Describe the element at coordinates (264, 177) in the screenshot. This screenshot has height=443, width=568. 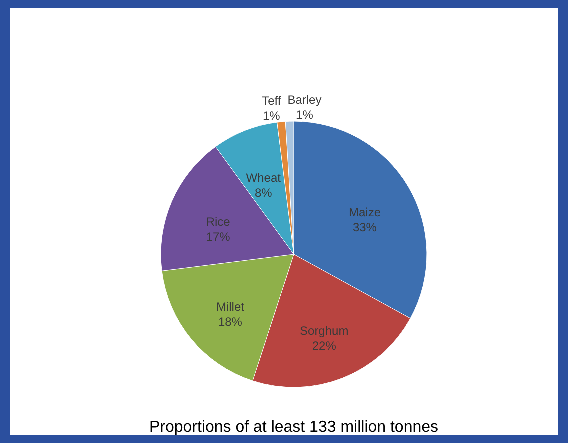
I see `slice-label: Wheat` at that location.